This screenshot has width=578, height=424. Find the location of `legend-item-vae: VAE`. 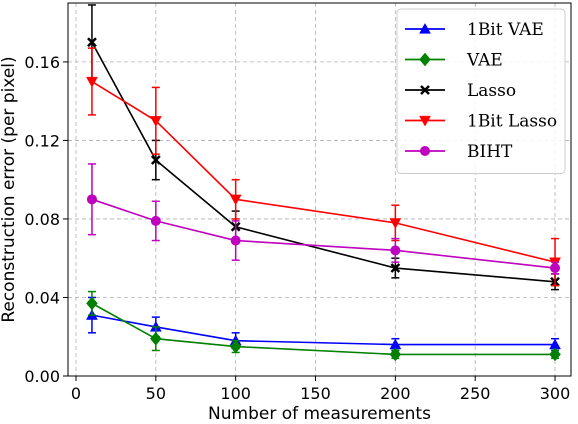

legend-item-vae: VAE is located at coordinates (454, 61).